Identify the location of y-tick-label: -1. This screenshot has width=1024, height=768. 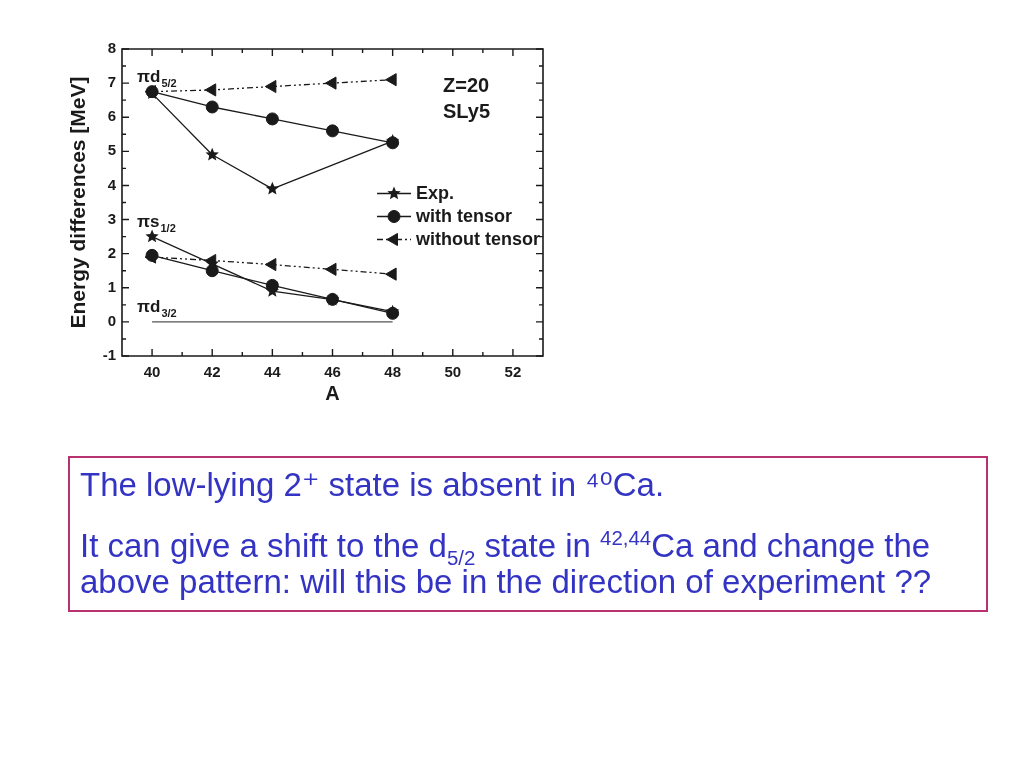
(109, 355).